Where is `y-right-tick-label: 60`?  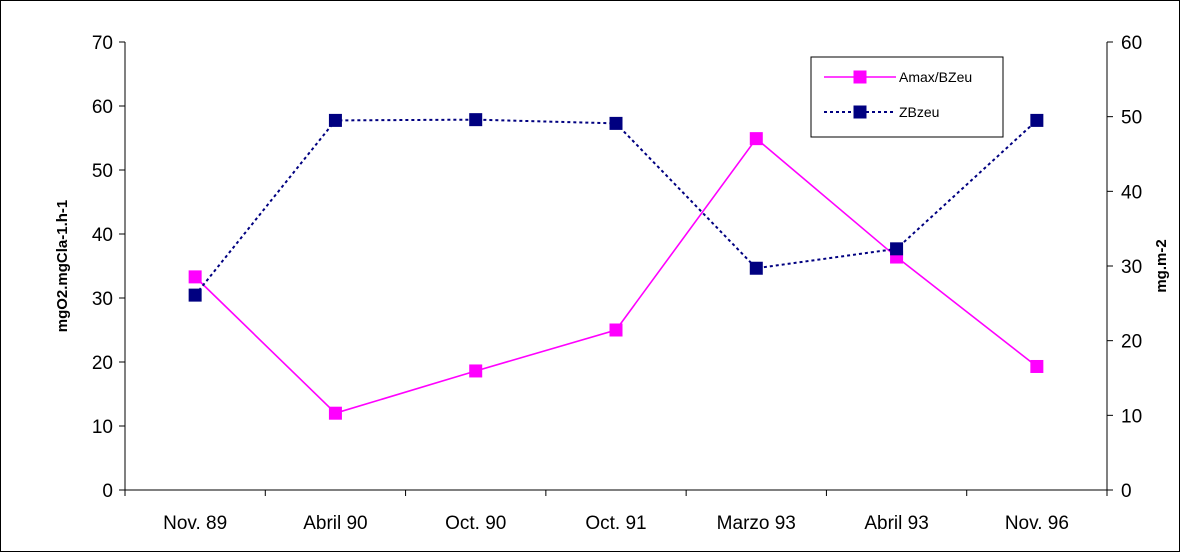
y-right-tick-label: 60 is located at coordinates (1131, 43).